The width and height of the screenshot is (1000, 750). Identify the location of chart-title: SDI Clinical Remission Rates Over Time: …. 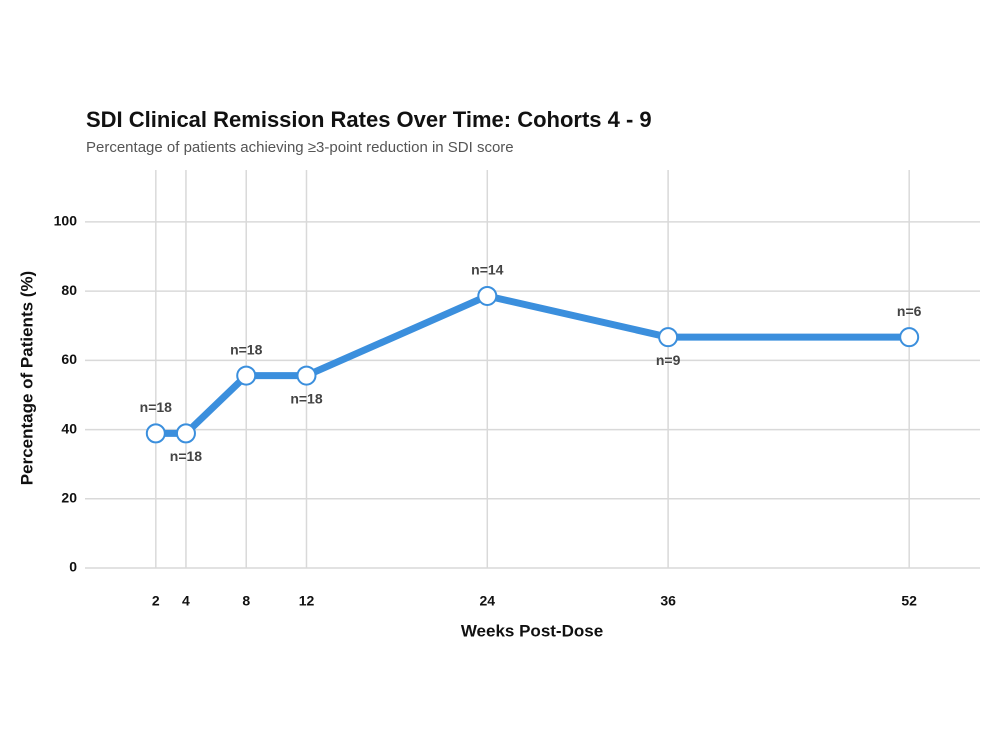
(369, 119).